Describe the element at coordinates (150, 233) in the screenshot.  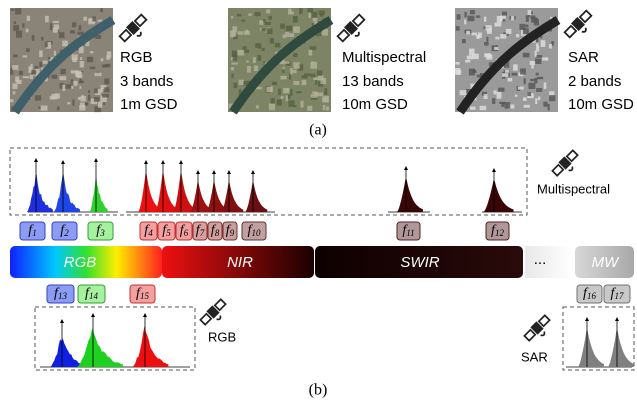
I see `filter-index: 4` at that location.